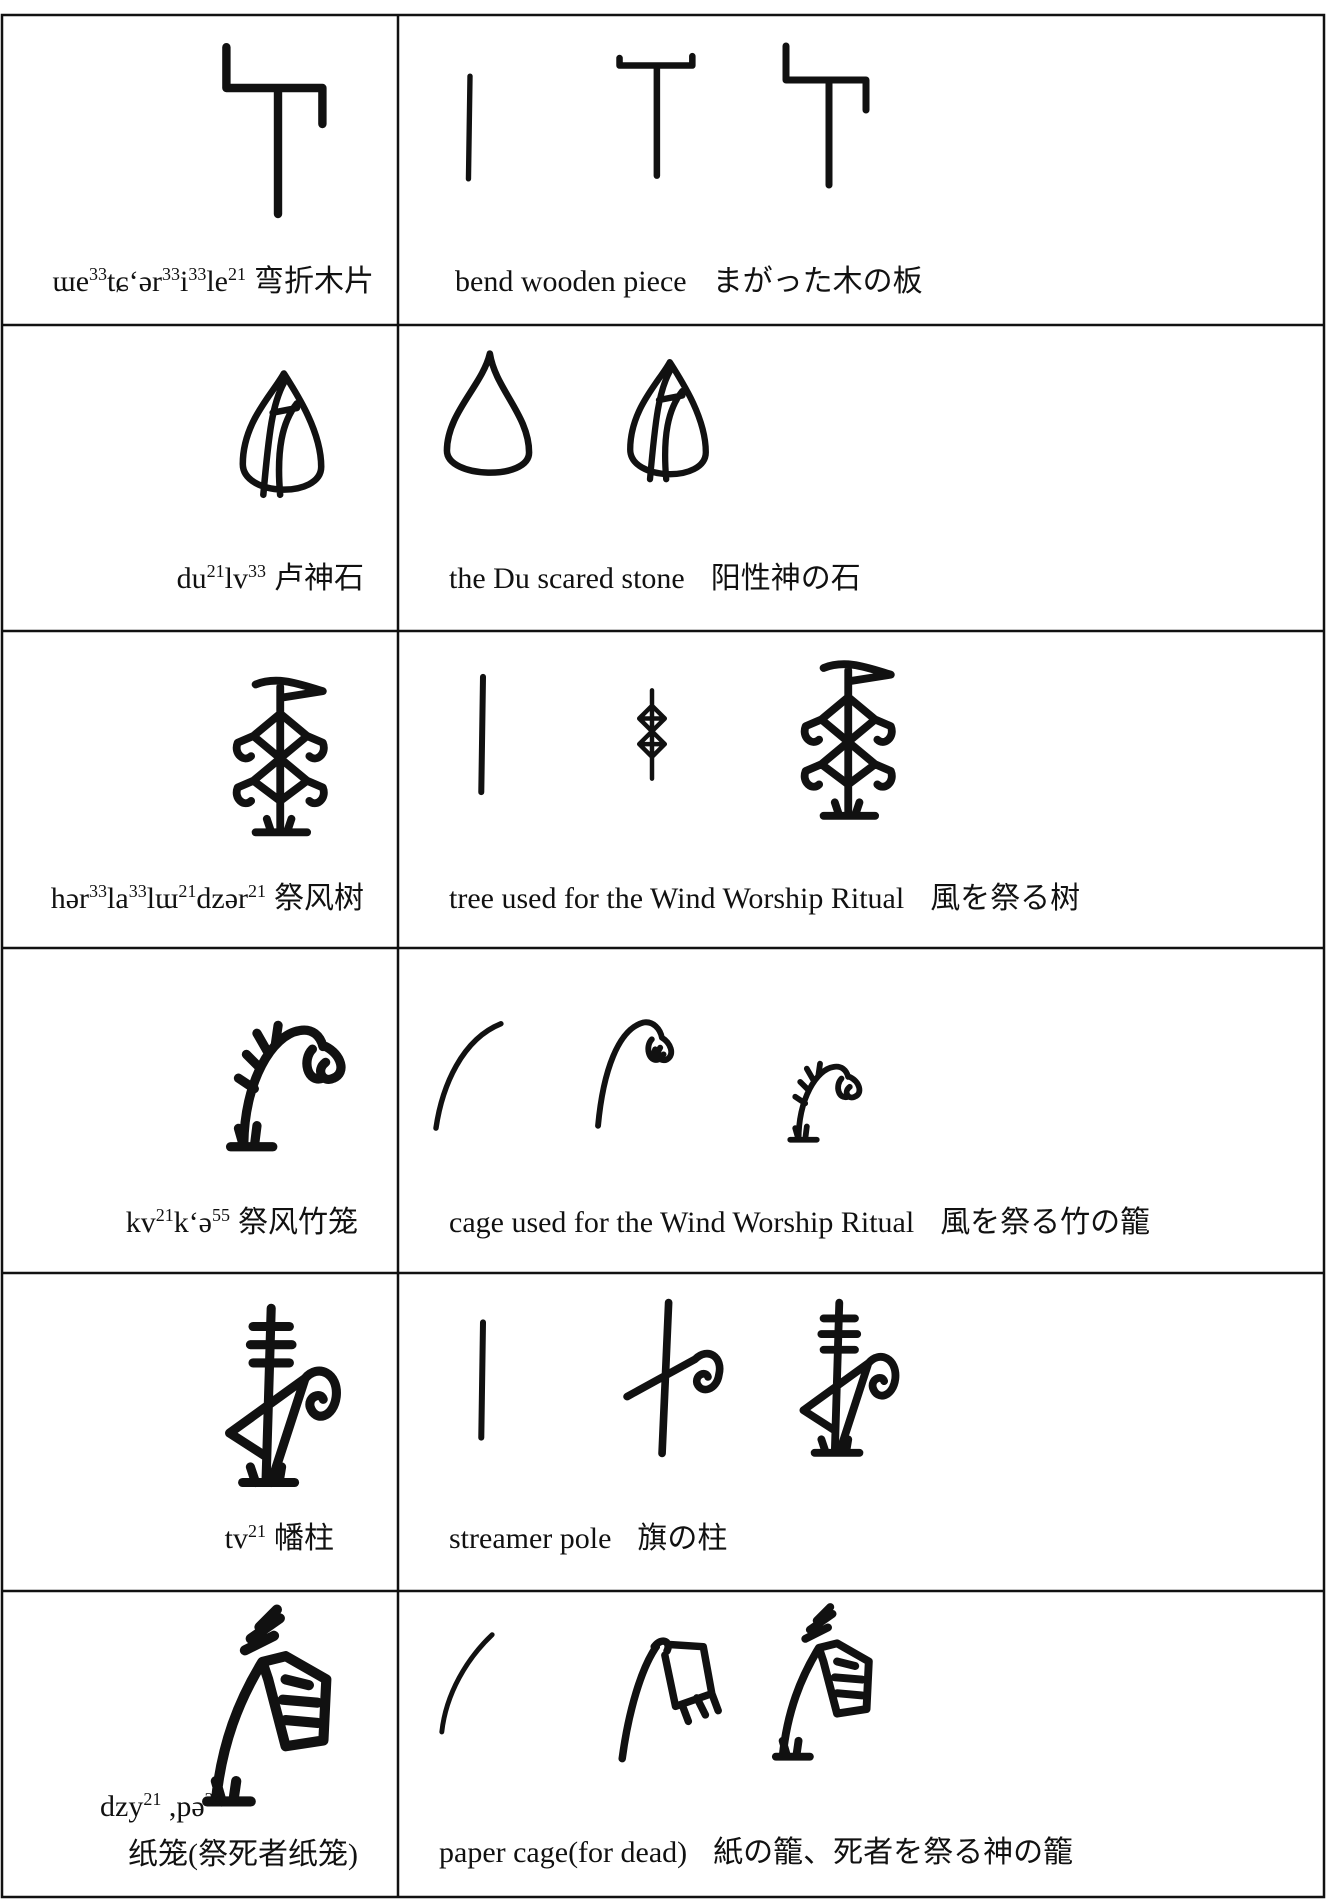 The height and width of the screenshot is (1901, 1328). I want to click on romanization: ɯe33tɕʻər33i33le21 弯折木片, so click(213, 281).